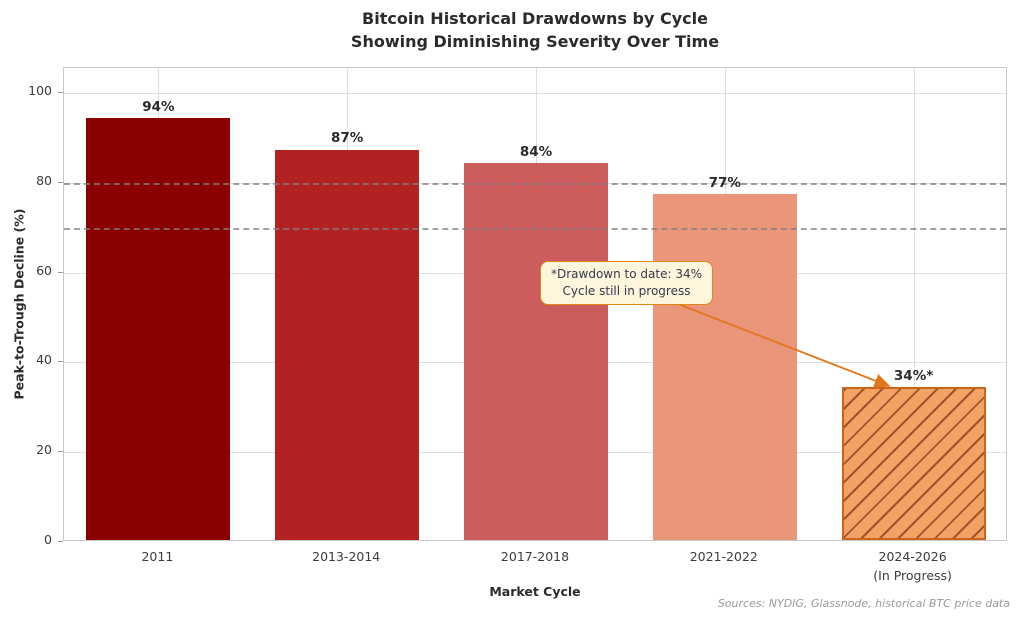 The image size is (1024, 620). Describe the element at coordinates (912, 556) in the screenshot. I see `x-tick-label-line: 2024-2026` at that location.